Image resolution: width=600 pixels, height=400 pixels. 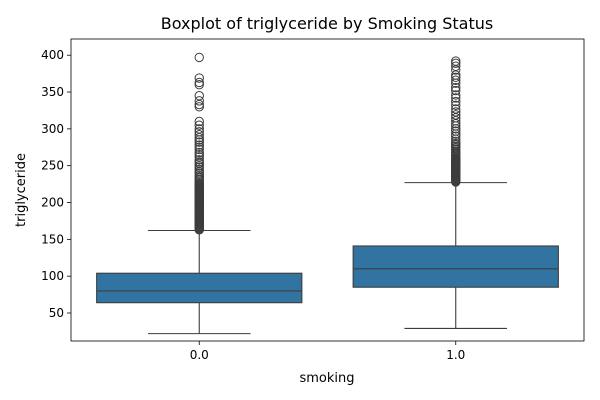 What do you see at coordinates (52, 129) in the screenshot?
I see `y-tick-label: 300` at bounding box center [52, 129].